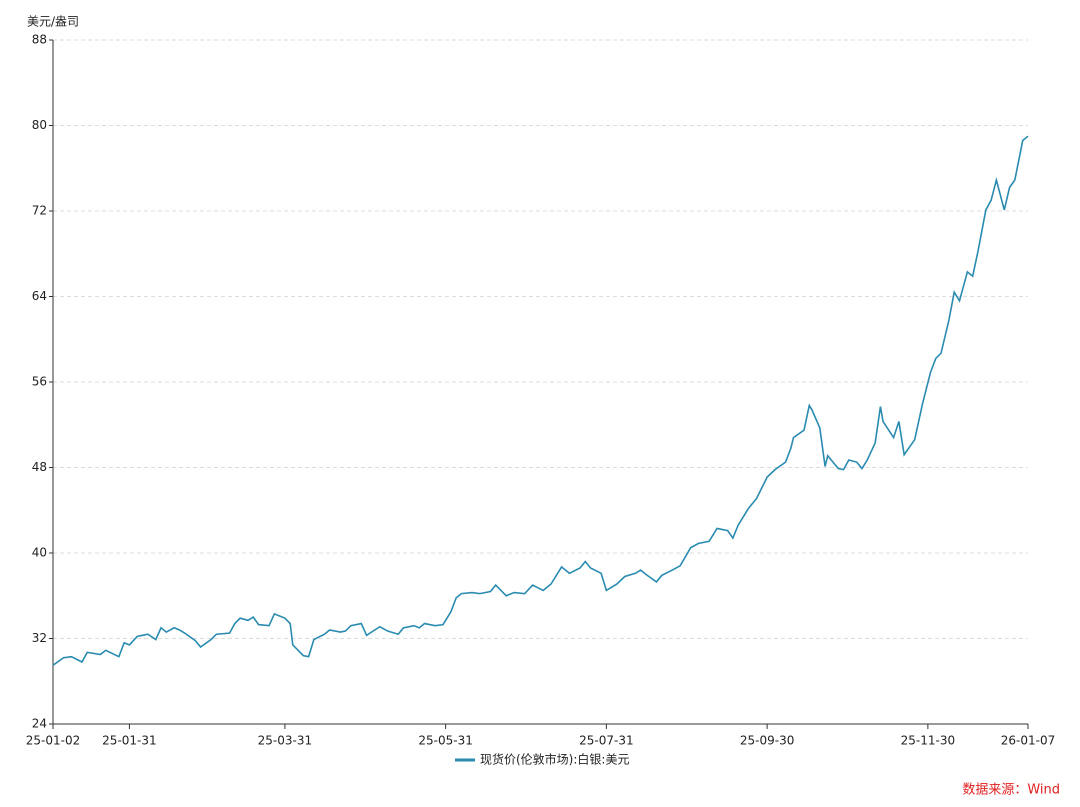 The width and height of the screenshot is (1080, 807). What do you see at coordinates (53, 22) in the screenshot?
I see `y-axis-unit: 美元/盎司` at bounding box center [53, 22].